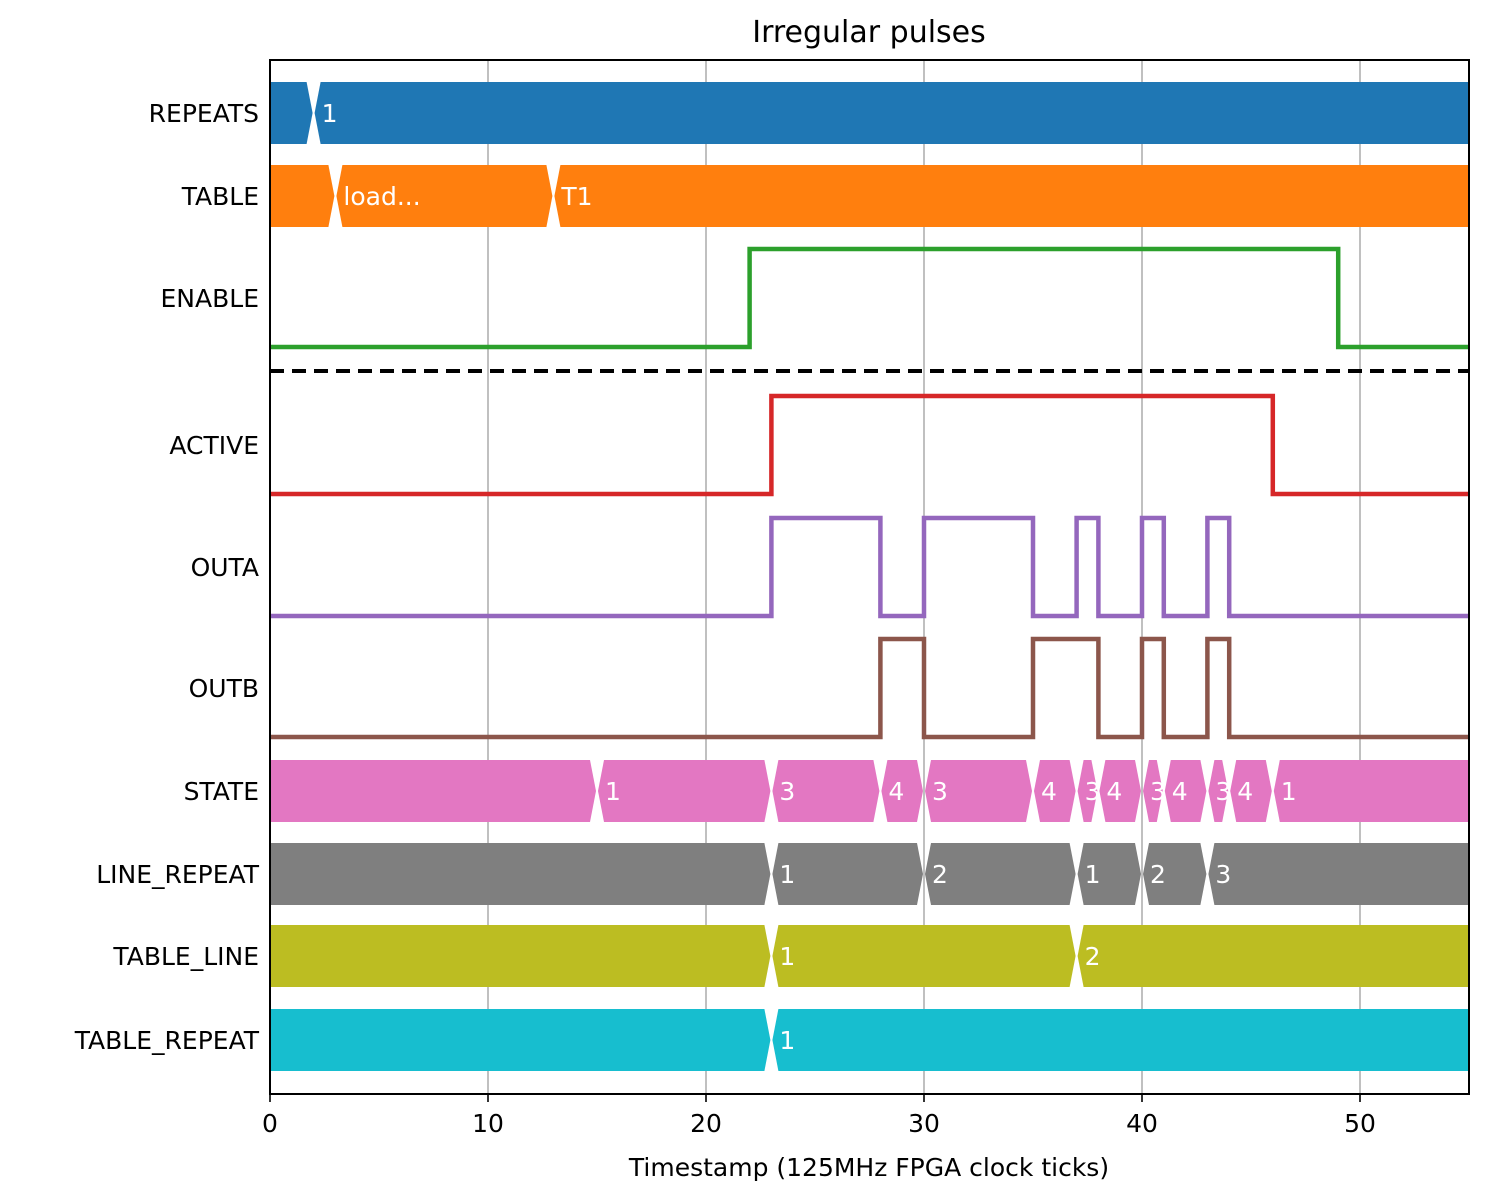  What do you see at coordinates (225, 567) in the screenshot?
I see `signal-label: OUTA` at bounding box center [225, 567].